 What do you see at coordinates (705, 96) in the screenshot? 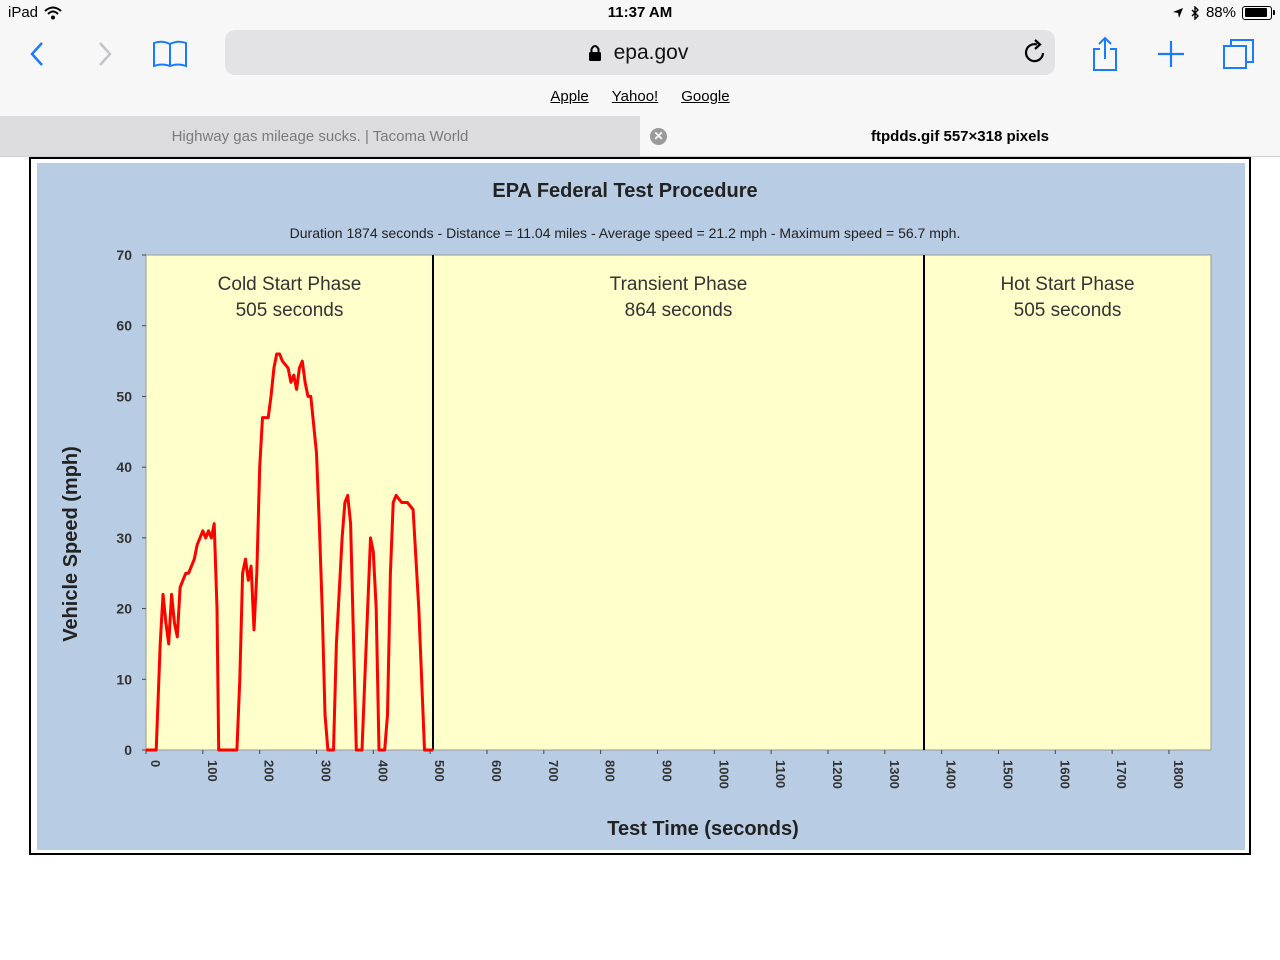
I see `favorite-google: Google` at bounding box center [705, 96].